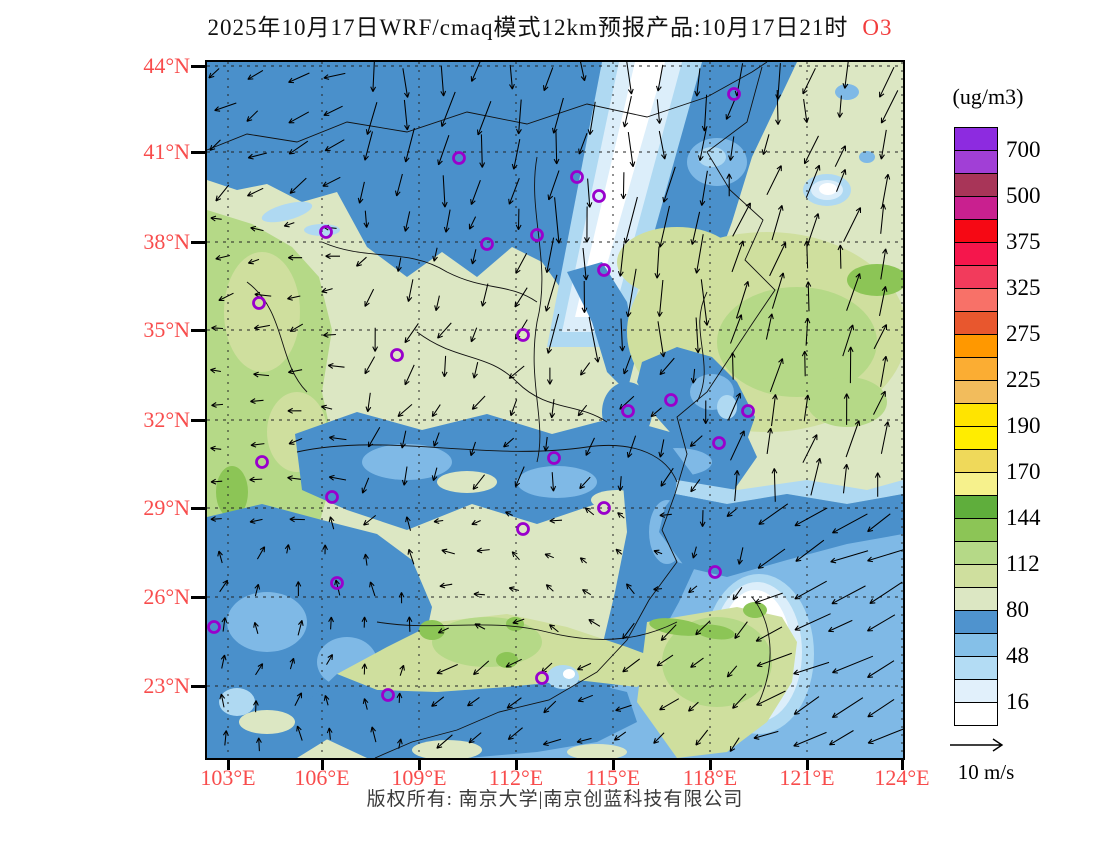 Image resolution: width=1100 pixels, height=850 pixels. I want to click on lon-tick, so click(710, 765).